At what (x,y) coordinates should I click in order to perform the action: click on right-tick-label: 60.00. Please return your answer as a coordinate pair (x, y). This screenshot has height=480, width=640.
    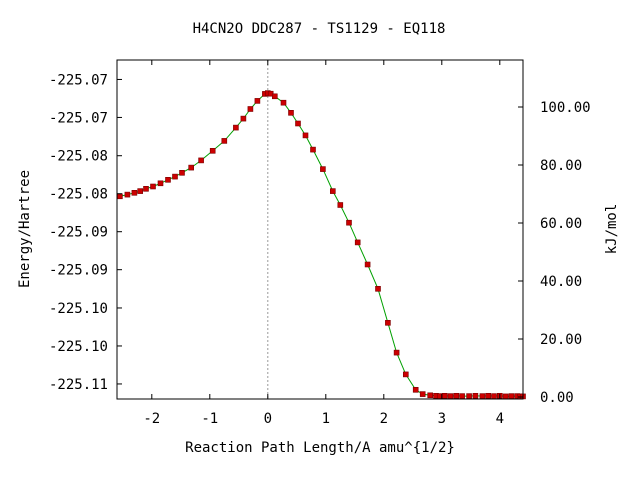
    Looking at the image, I should click on (561, 224).